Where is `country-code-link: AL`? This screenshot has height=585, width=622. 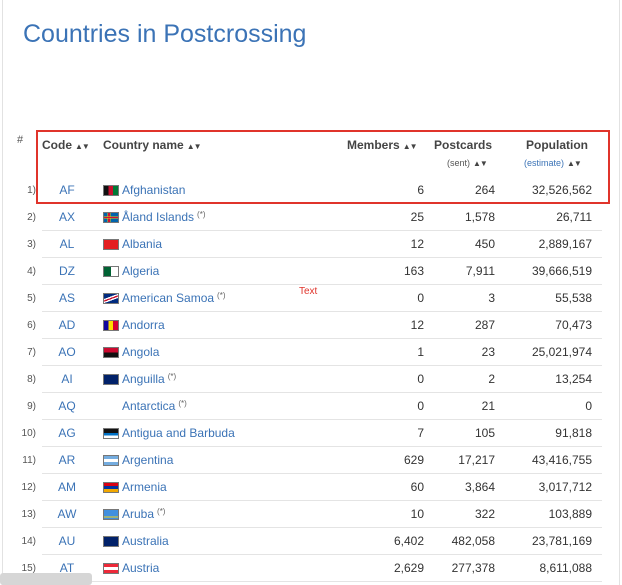
country-code-link: AL is located at coordinates (67, 244).